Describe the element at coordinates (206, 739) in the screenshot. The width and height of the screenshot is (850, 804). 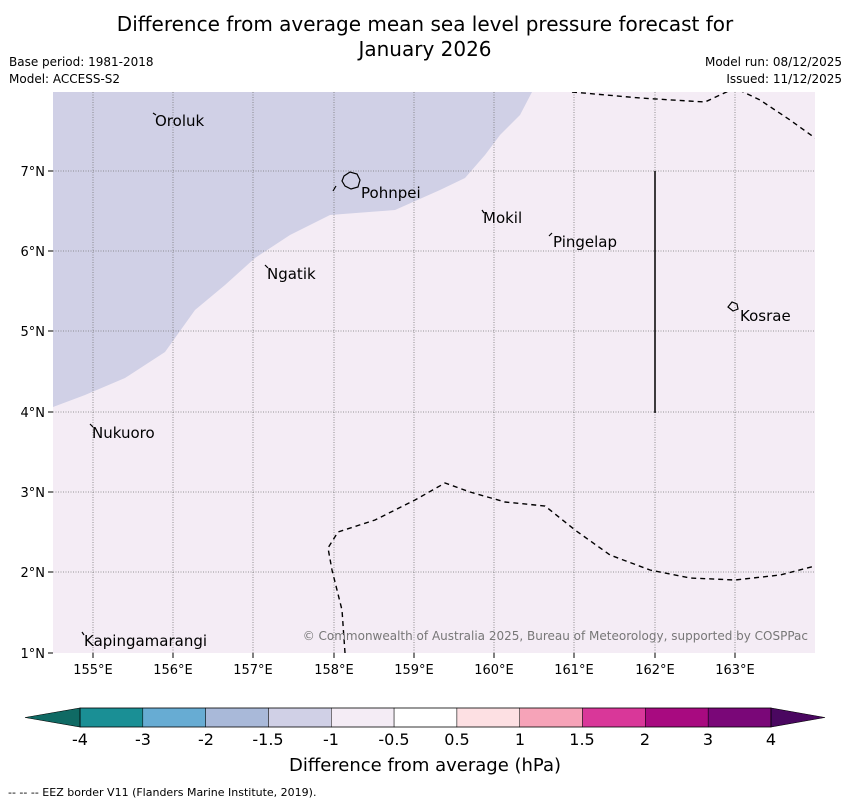
I see `colorbar-tick: -2` at that location.